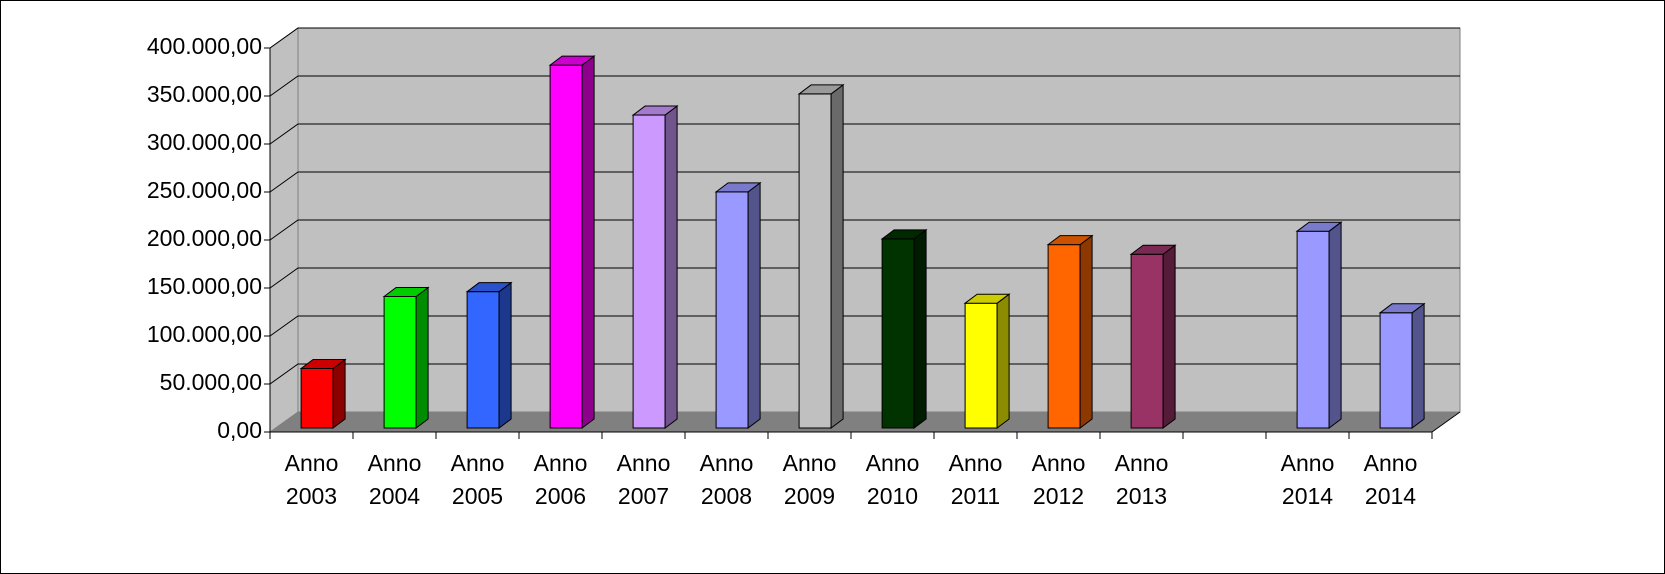 The height and width of the screenshot is (574, 1665). I want to click on x-tick-label: Anno 2013, so click(1142, 479).